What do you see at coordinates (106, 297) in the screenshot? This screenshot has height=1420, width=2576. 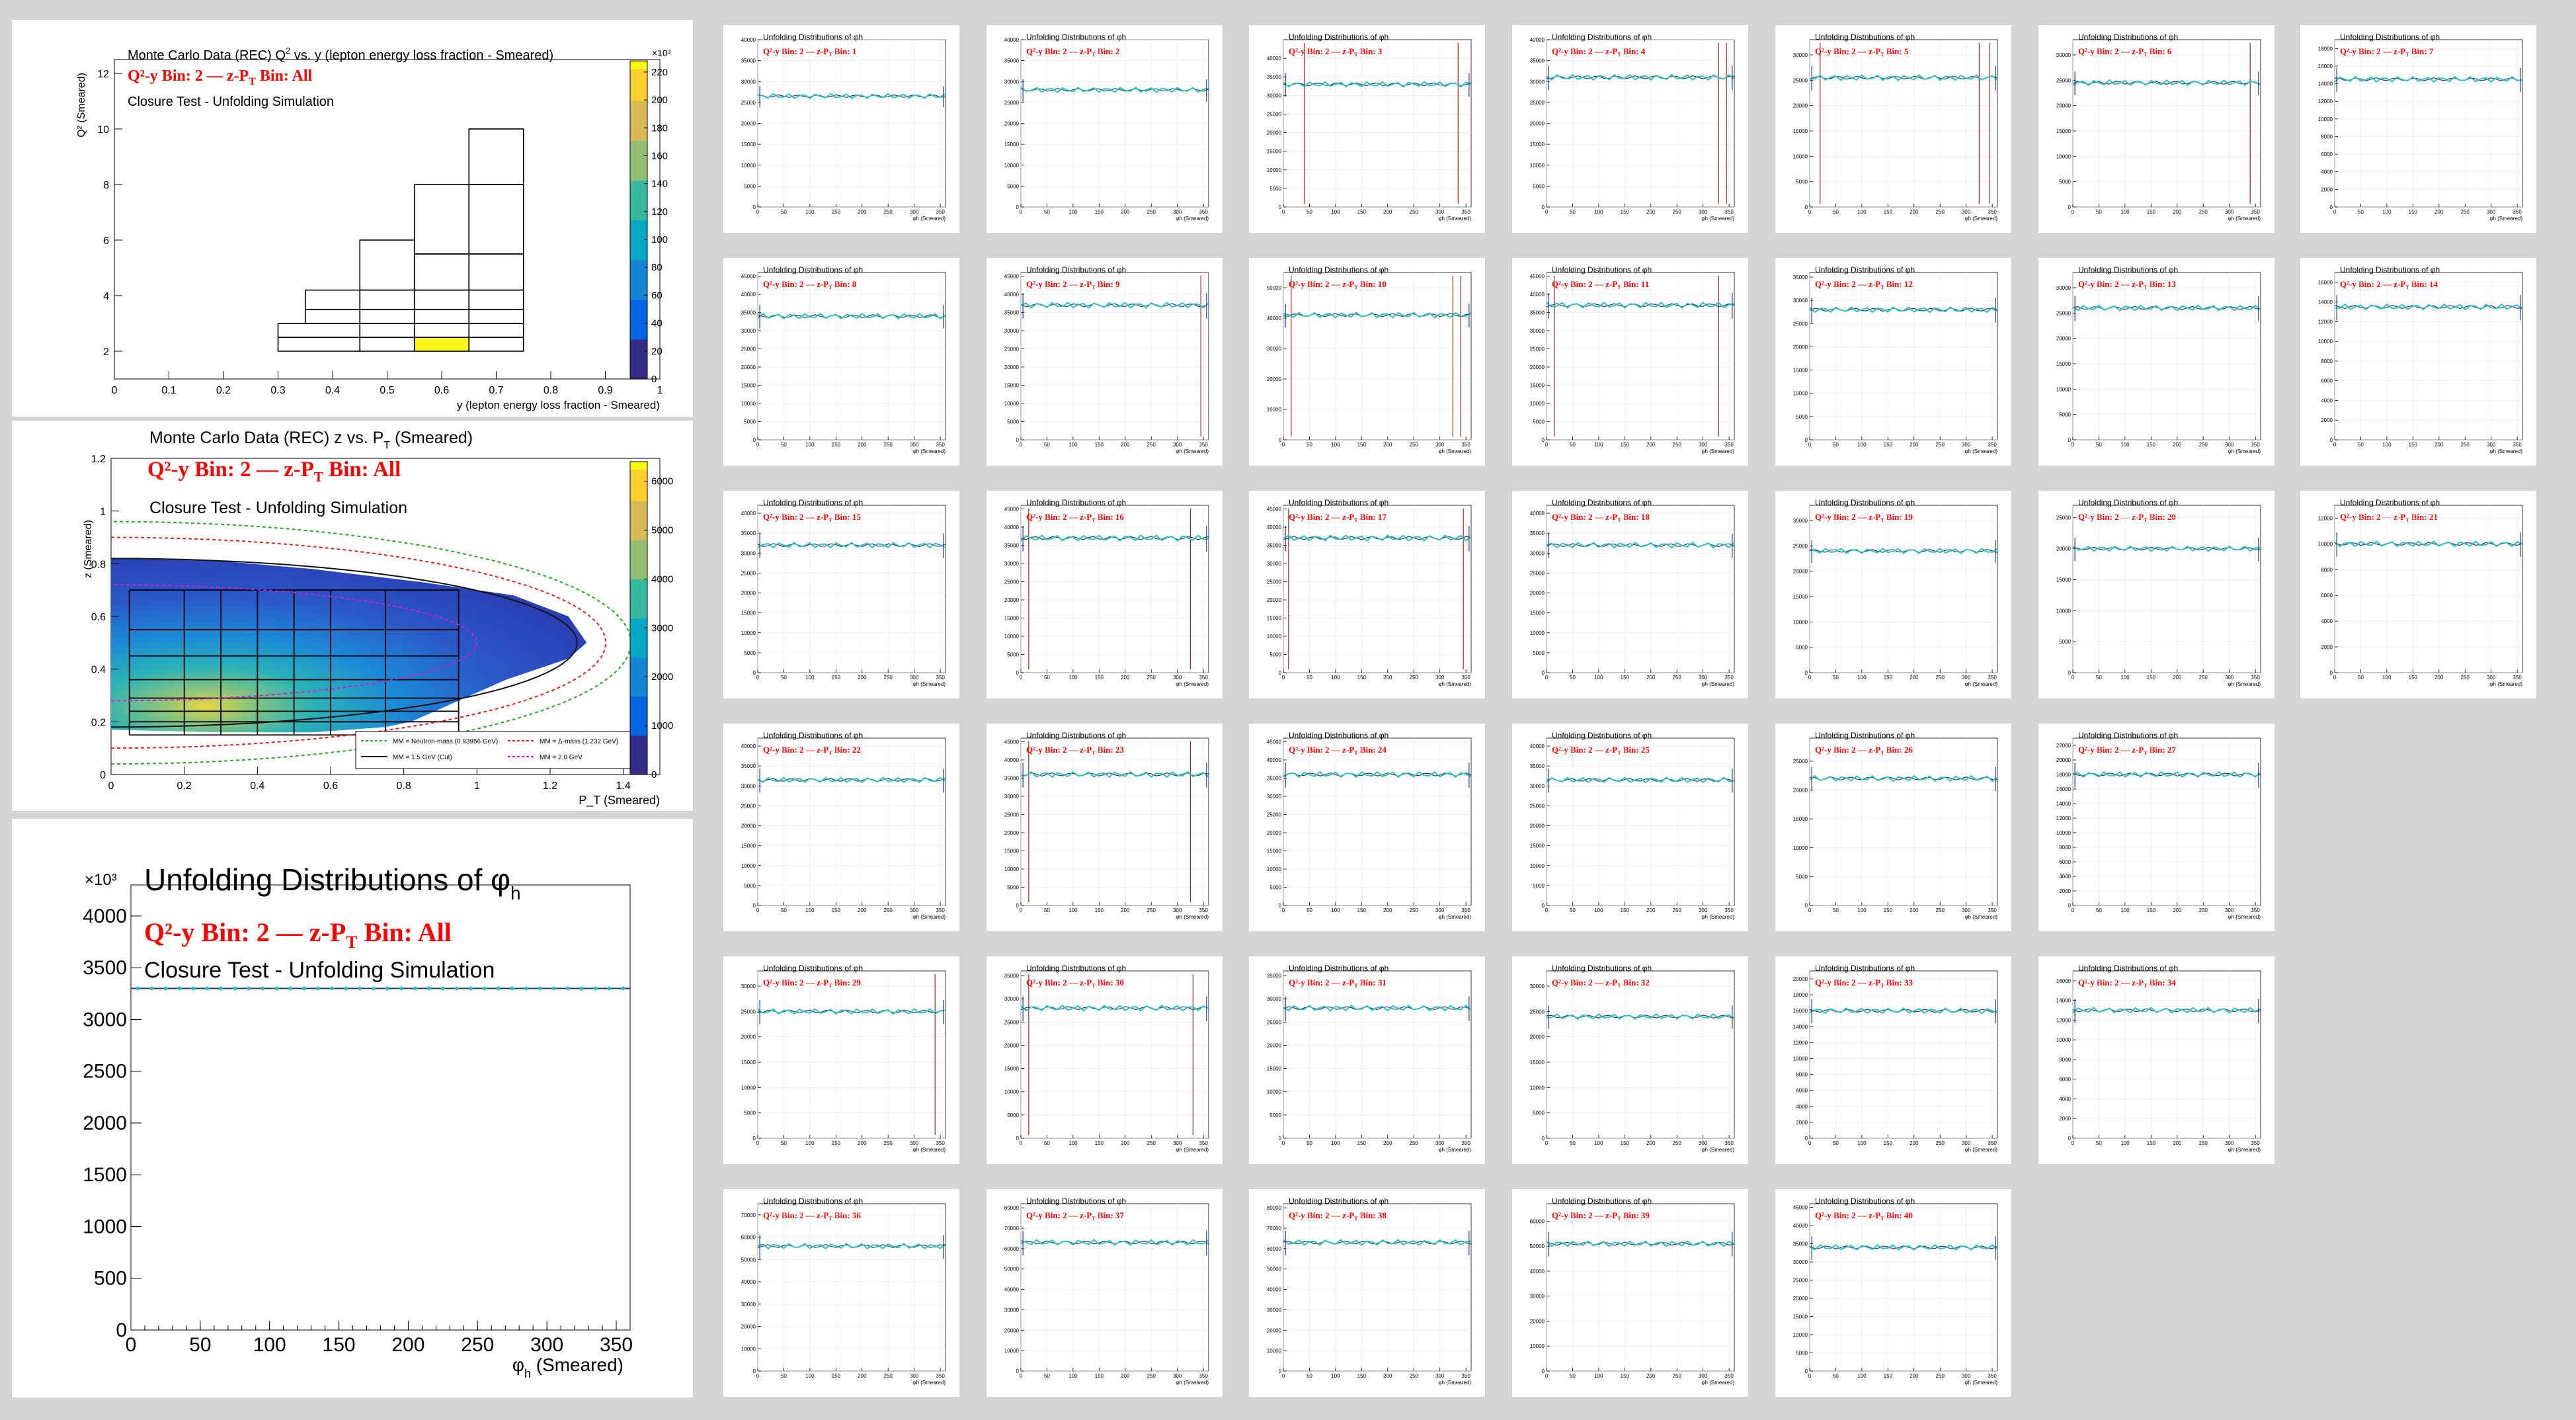 I see `y-tick-label: 4` at bounding box center [106, 297].